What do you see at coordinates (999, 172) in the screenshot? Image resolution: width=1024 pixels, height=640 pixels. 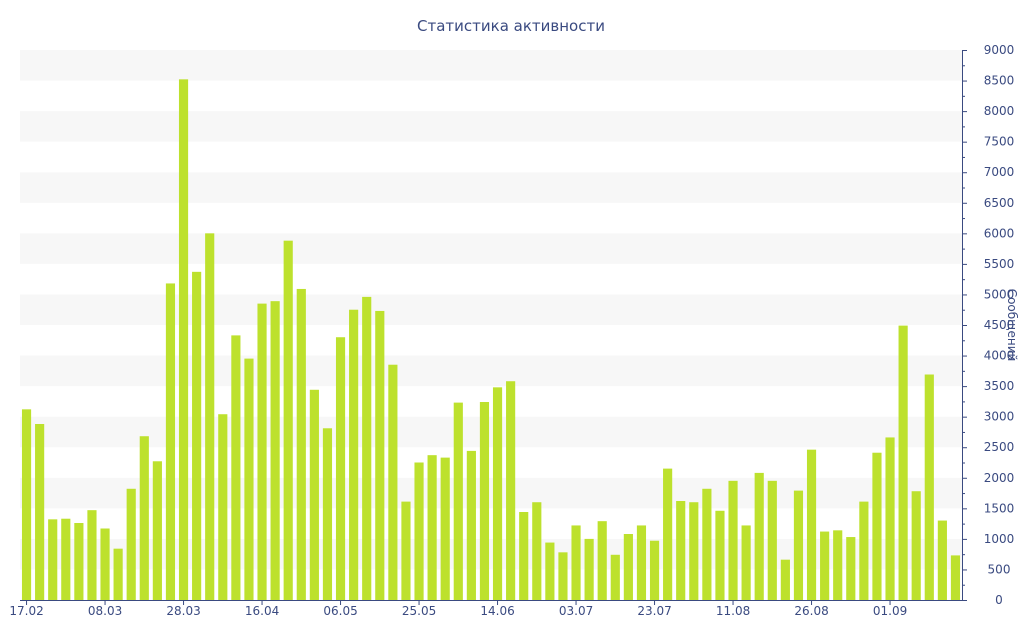 I see `y-tick-label: 7000` at bounding box center [999, 172].